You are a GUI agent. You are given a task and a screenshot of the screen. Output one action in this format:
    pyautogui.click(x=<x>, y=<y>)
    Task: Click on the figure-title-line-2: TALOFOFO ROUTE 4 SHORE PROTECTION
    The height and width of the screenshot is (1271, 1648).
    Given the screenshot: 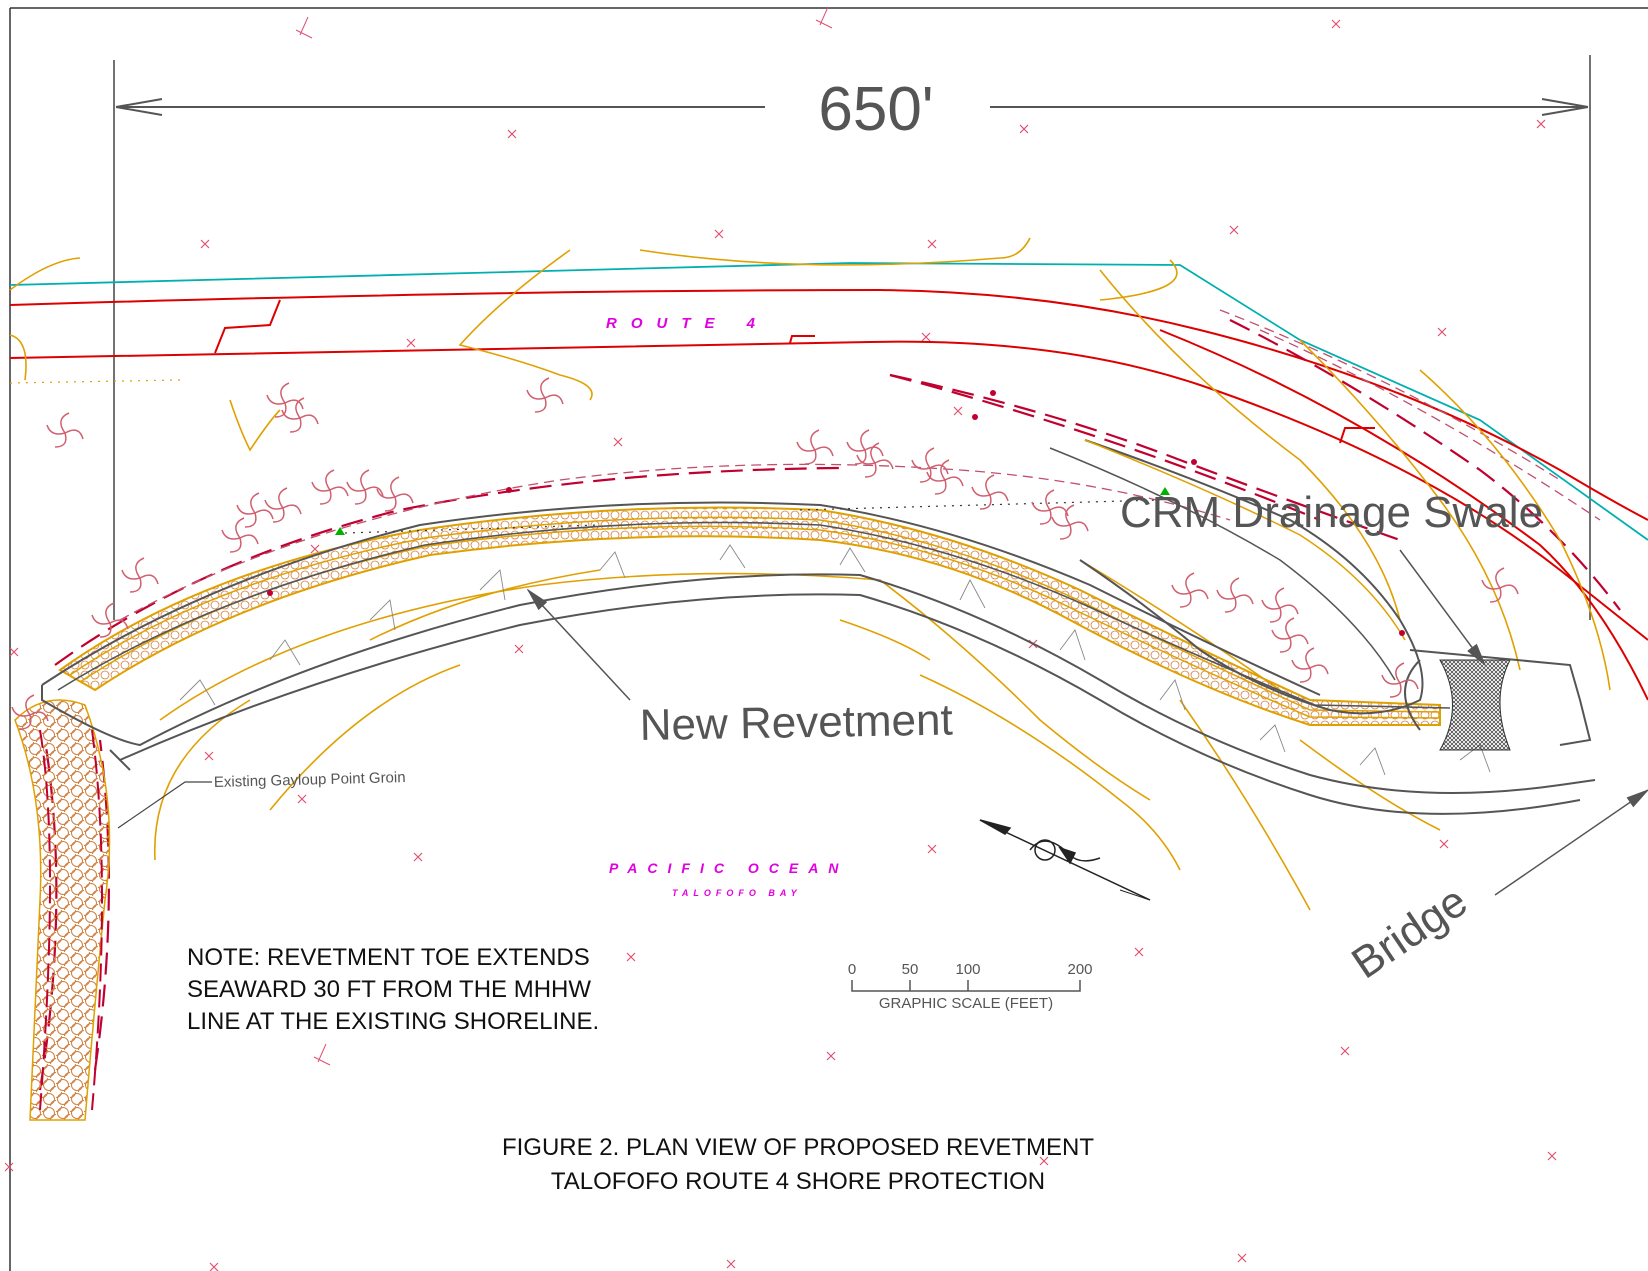 What is the action you would take?
    pyautogui.click(x=798, y=1181)
    